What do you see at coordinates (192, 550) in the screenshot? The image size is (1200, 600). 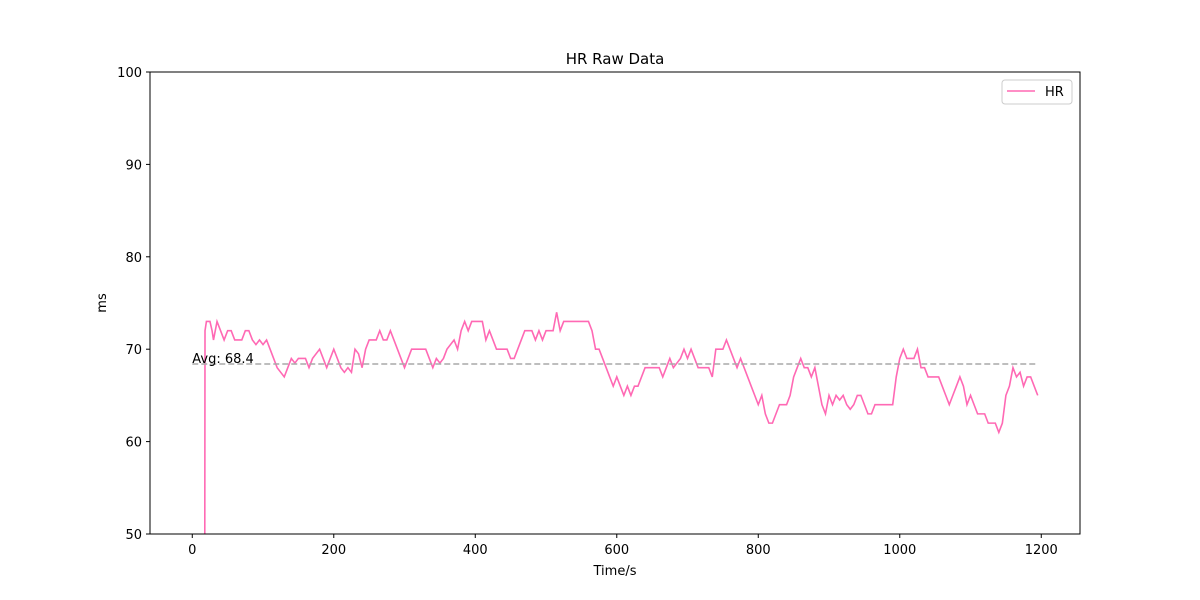 I see `x-tick-label: 0` at bounding box center [192, 550].